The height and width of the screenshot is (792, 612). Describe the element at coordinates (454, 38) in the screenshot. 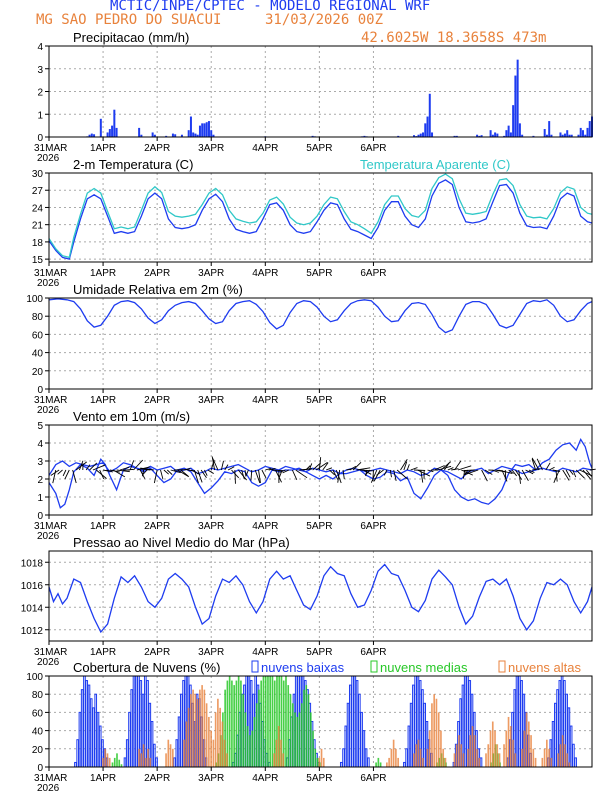

I see `station-coords: 42.6025W 18.3658S 473m` at that location.